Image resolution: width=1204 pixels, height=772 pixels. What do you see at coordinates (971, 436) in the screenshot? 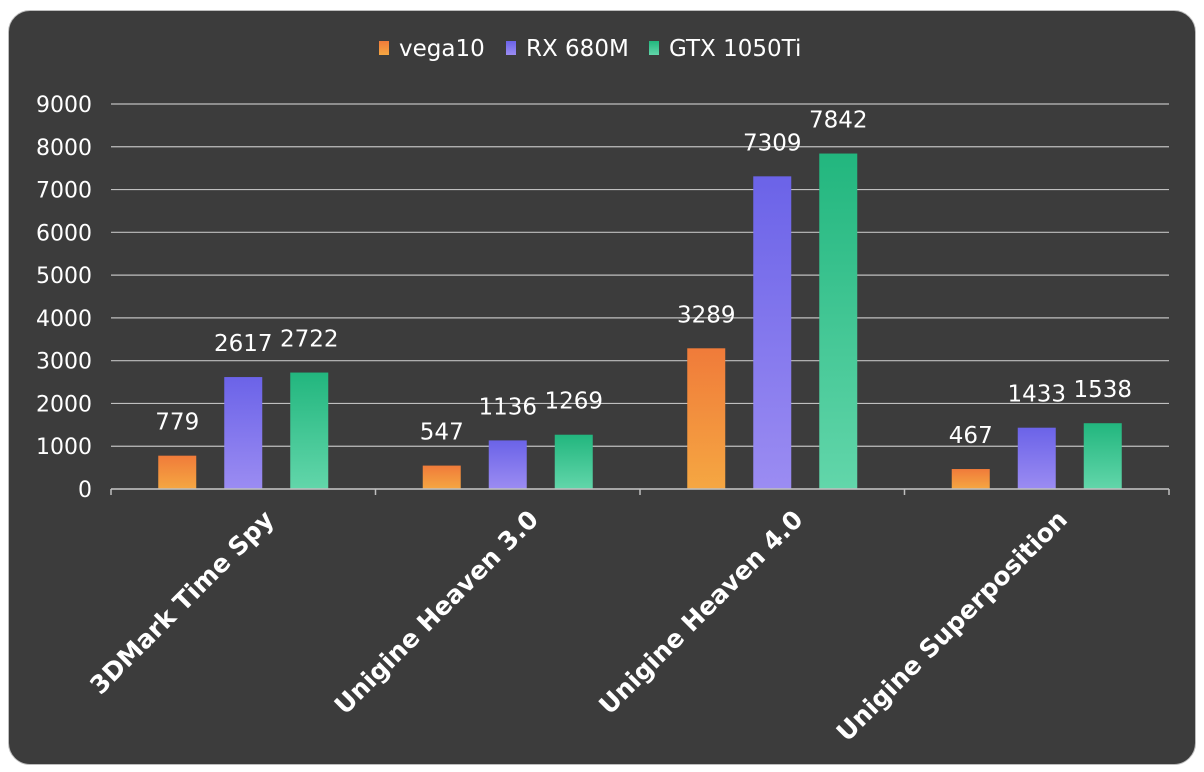
I see `data-label-0-3: 467` at bounding box center [971, 436].